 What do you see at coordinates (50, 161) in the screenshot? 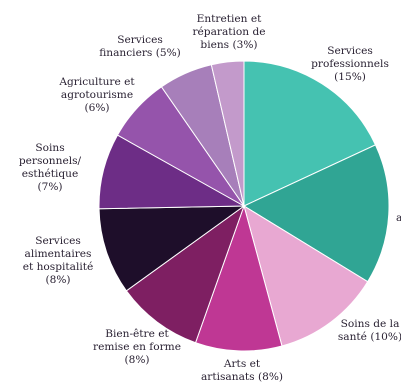
I see `slice-label-line: personnels/` at bounding box center [50, 161].